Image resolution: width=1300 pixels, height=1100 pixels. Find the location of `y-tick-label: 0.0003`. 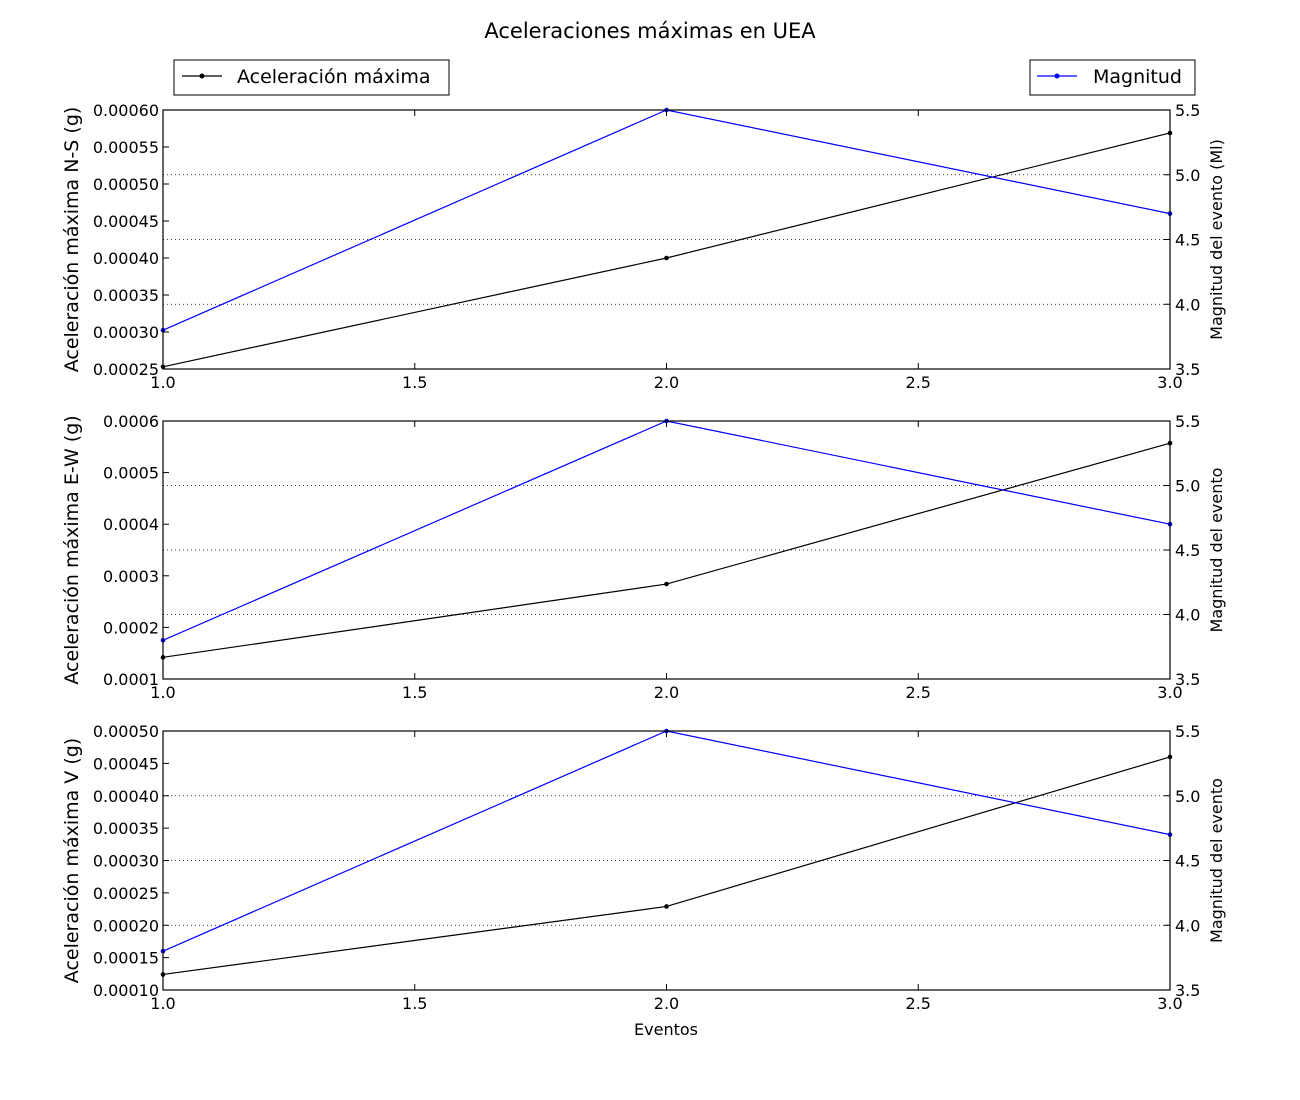

y-tick-label: 0.0003 is located at coordinates (131, 576).